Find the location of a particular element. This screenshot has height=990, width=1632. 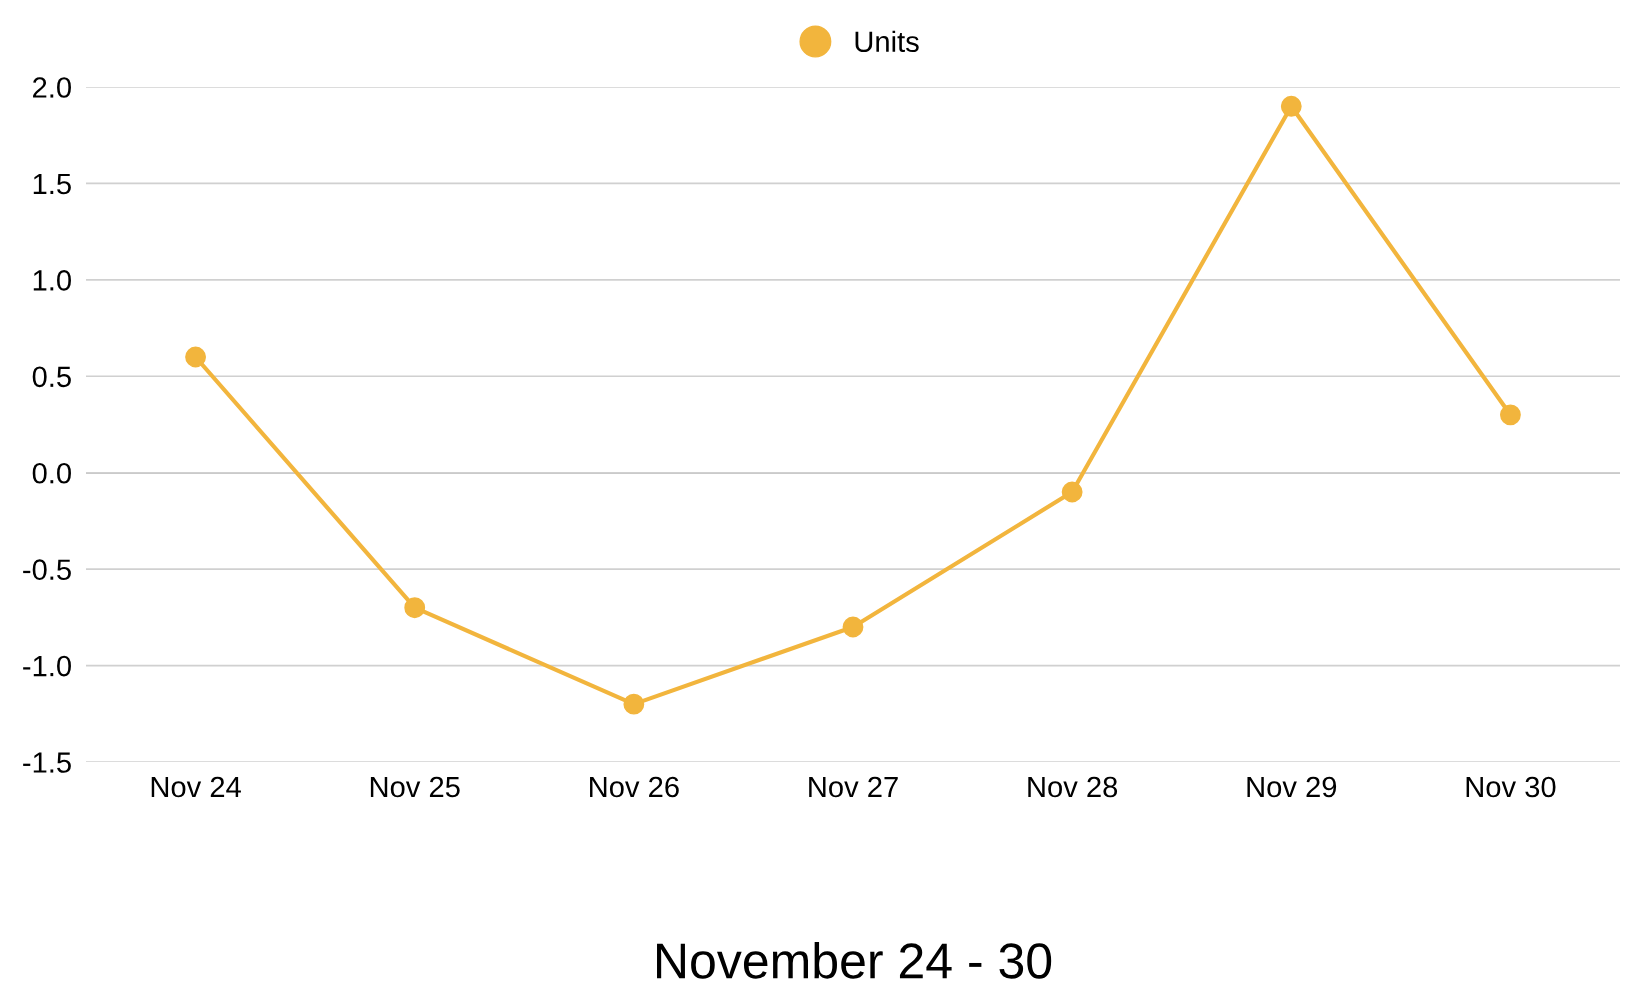

x-tick-label: Nov 29 is located at coordinates (1292, 787).